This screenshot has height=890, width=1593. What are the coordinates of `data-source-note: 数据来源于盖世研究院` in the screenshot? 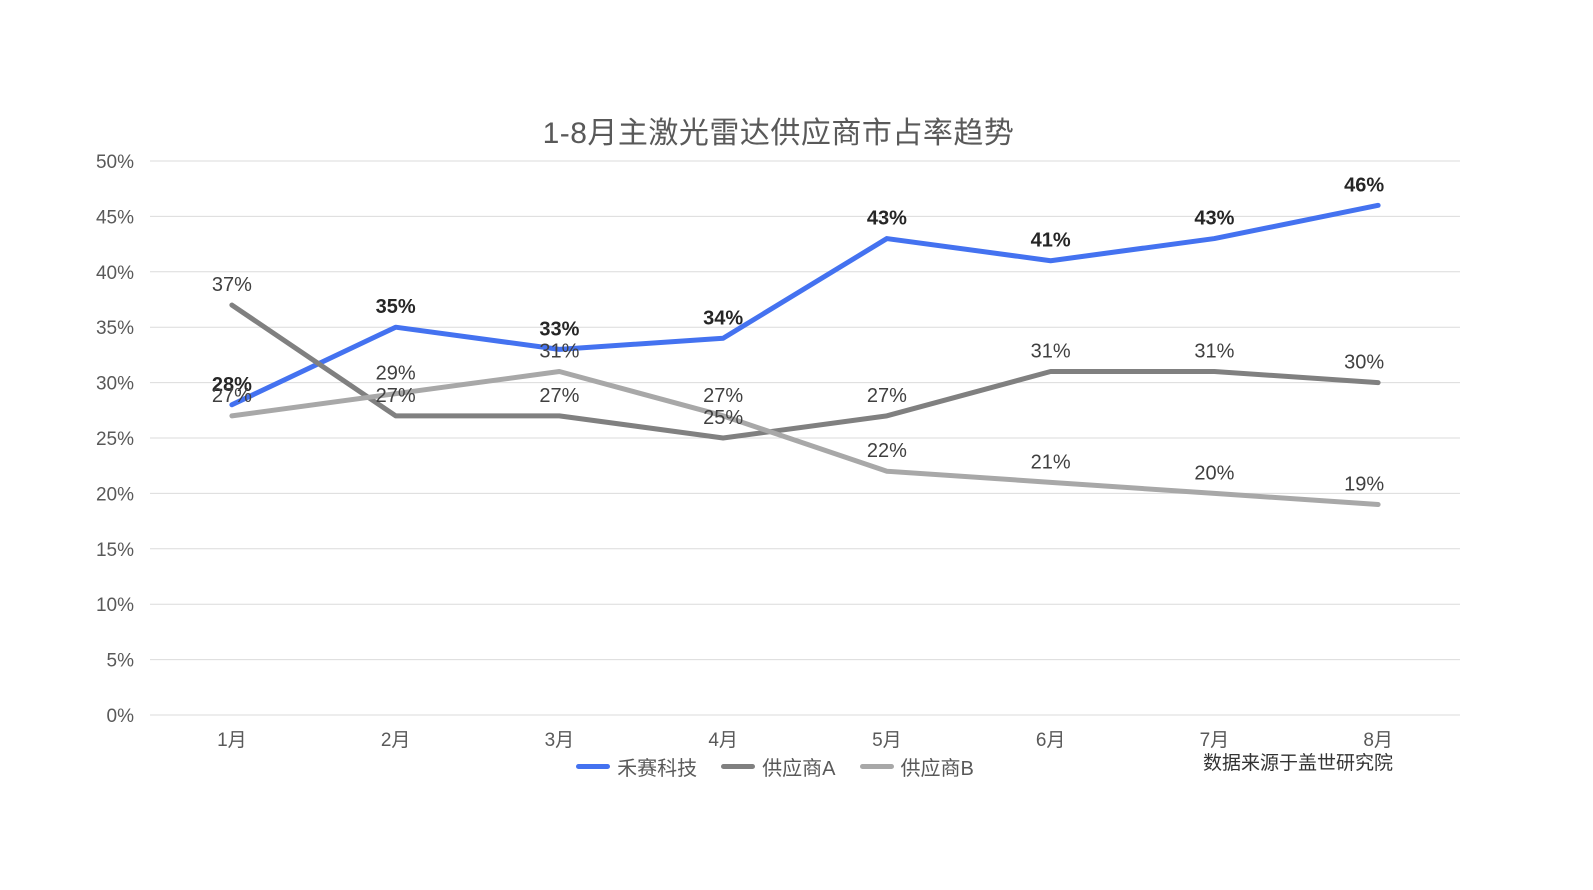 It's located at (1297, 763).